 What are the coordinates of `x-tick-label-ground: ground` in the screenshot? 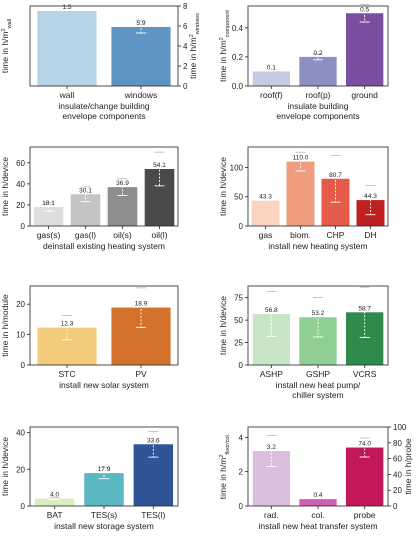 It's located at (364, 95).